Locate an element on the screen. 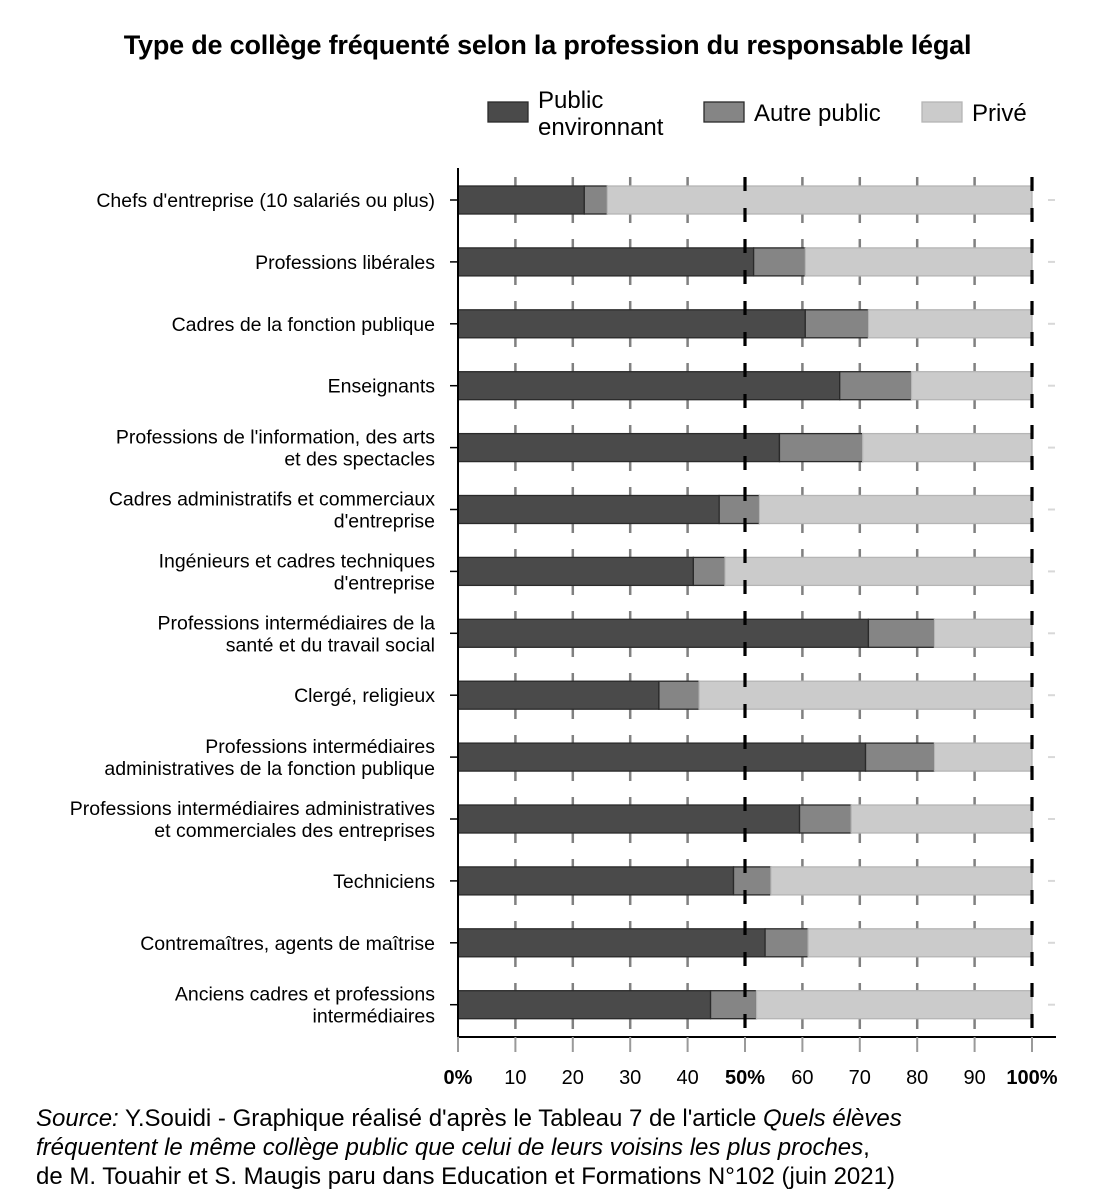 The width and height of the screenshot is (1095, 1200). x-tick-label: 100% is located at coordinates (1031, 1078).